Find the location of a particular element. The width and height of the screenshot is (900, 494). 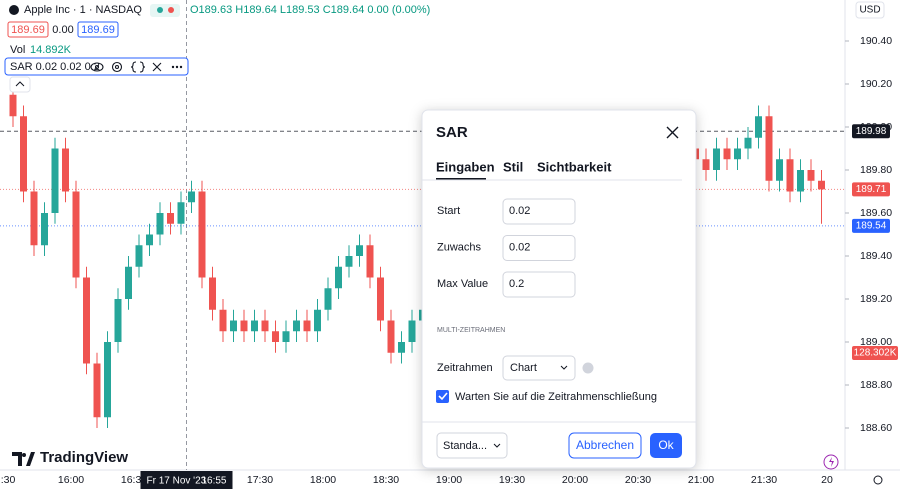

collapse-icon is located at coordinates (20, 84).